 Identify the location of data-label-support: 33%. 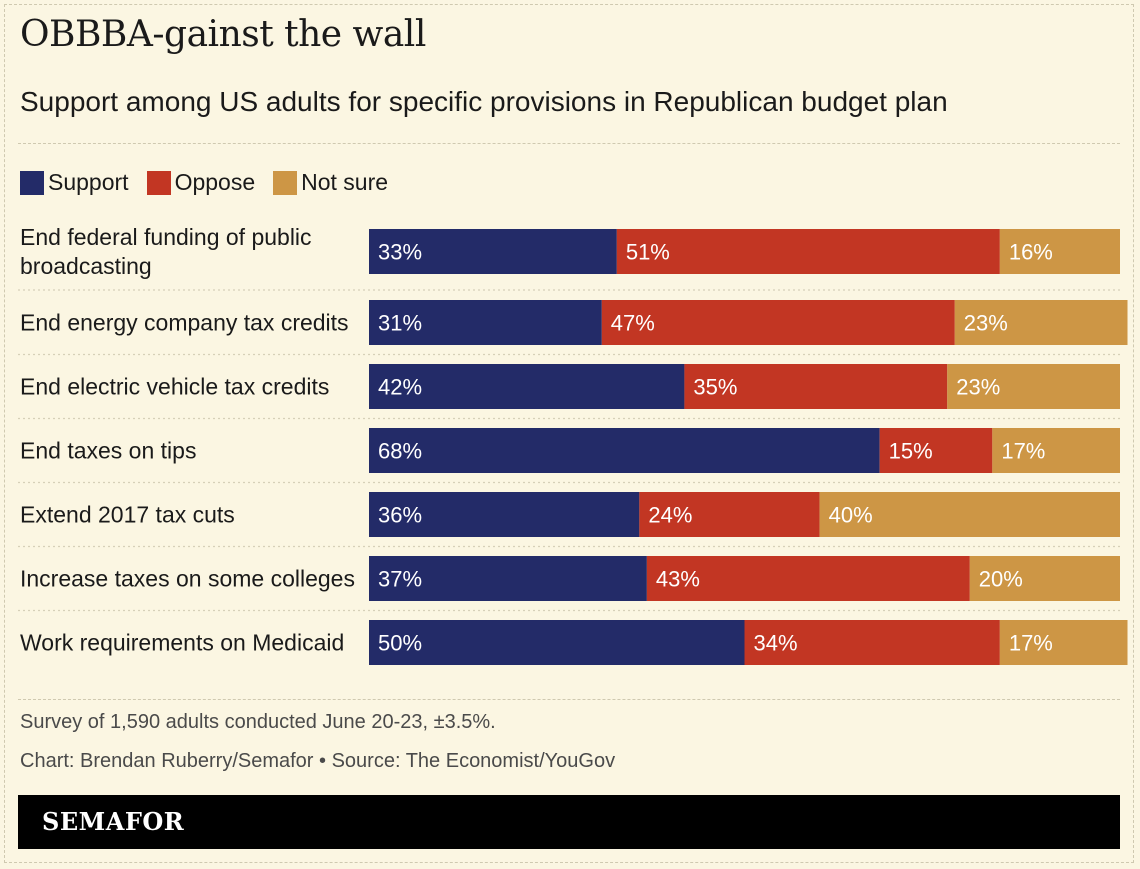
(400, 252).